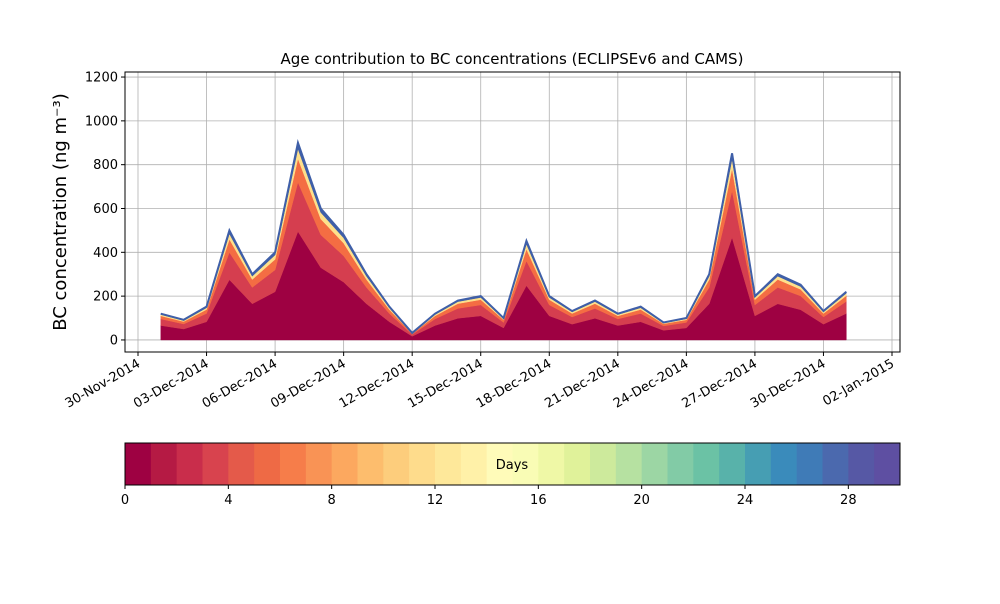 The image size is (1000, 604). What do you see at coordinates (858, 382) in the screenshot?
I see `x-tick-label: 02-Jan-2015` at bounding box center [858, 382].